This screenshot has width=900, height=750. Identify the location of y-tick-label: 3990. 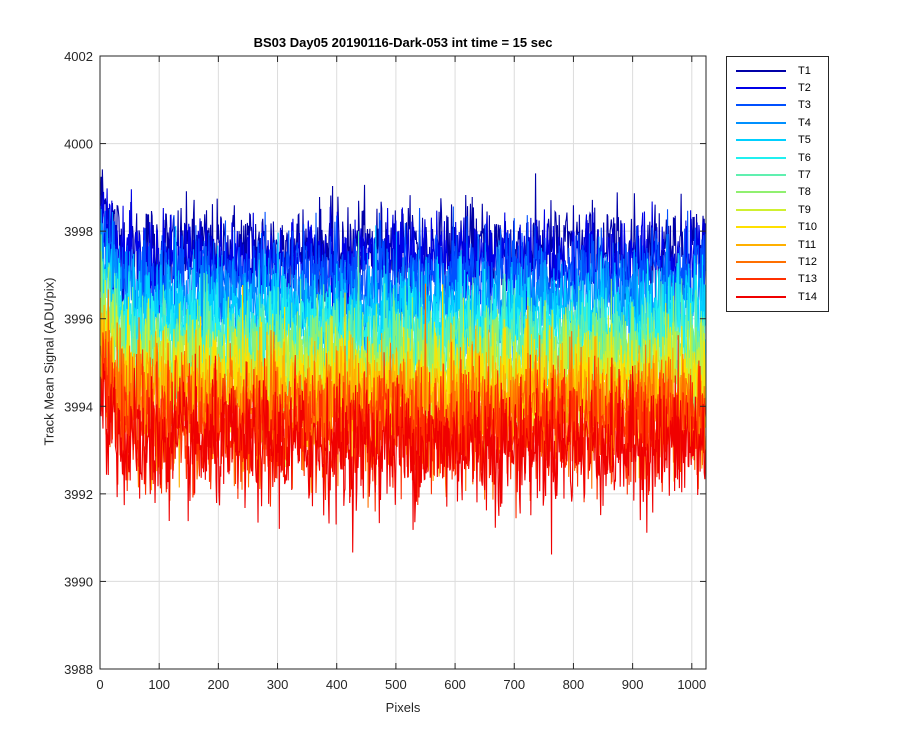
(78, 581).